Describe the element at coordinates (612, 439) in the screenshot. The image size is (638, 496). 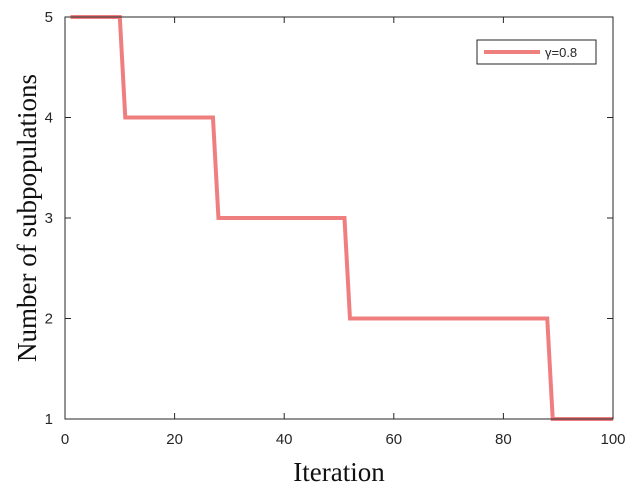
I see `x-tick-label: 100` at that location.